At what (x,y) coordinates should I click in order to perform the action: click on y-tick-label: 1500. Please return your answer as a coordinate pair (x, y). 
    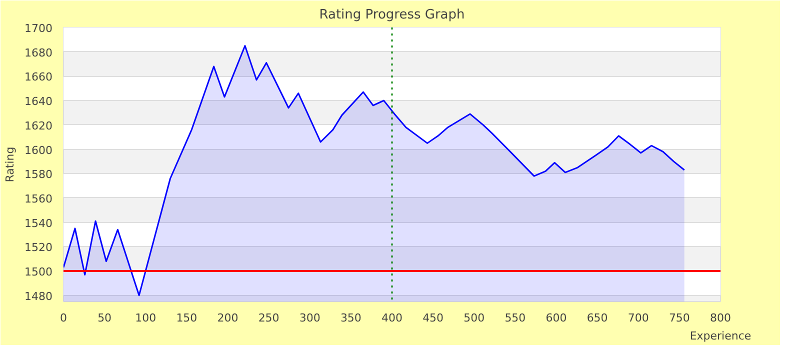
    Looking at the image, I should click on (38, 272).